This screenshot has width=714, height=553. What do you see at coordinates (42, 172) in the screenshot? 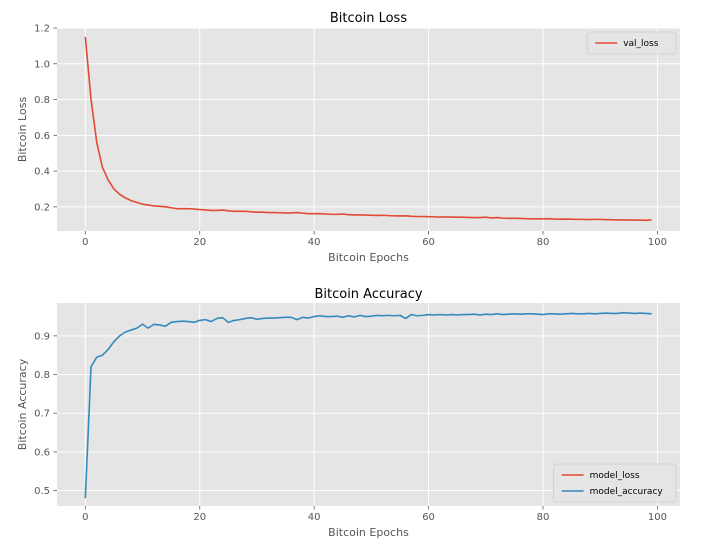
I see `y-tick-label: 0.4` at bounding box center [42, 172].